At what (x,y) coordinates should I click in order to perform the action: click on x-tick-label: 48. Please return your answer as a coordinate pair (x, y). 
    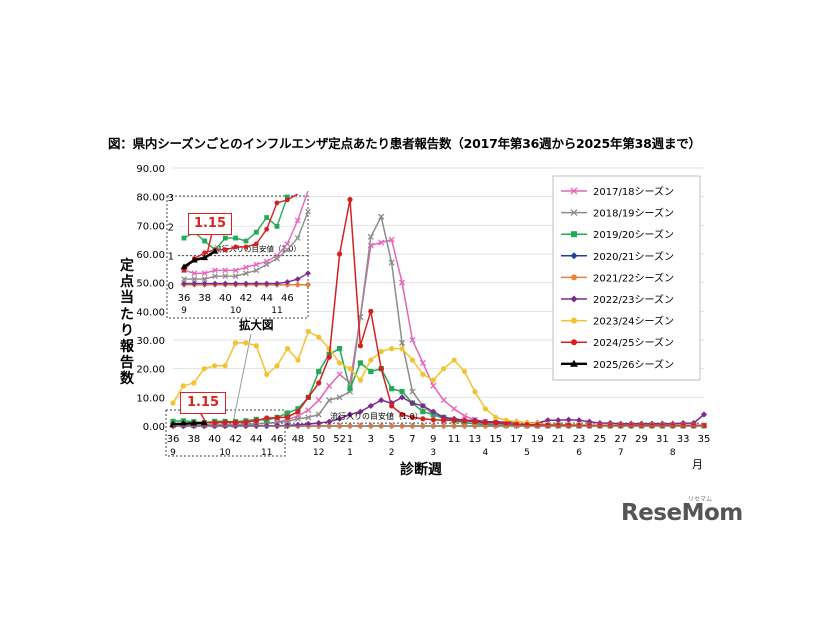
    Looking at the image, I should click on (298, 439).